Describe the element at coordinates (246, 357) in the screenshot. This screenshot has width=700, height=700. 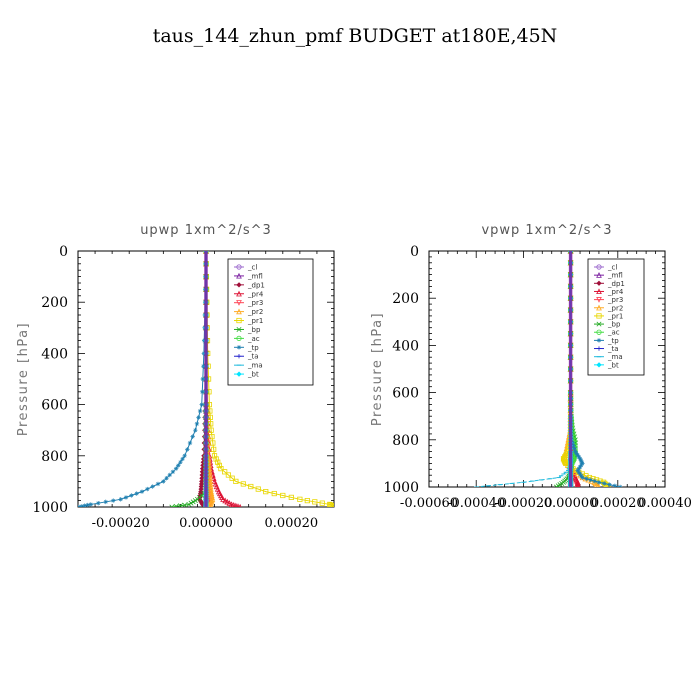
I see `legend-item-ta: _ta` at that location.